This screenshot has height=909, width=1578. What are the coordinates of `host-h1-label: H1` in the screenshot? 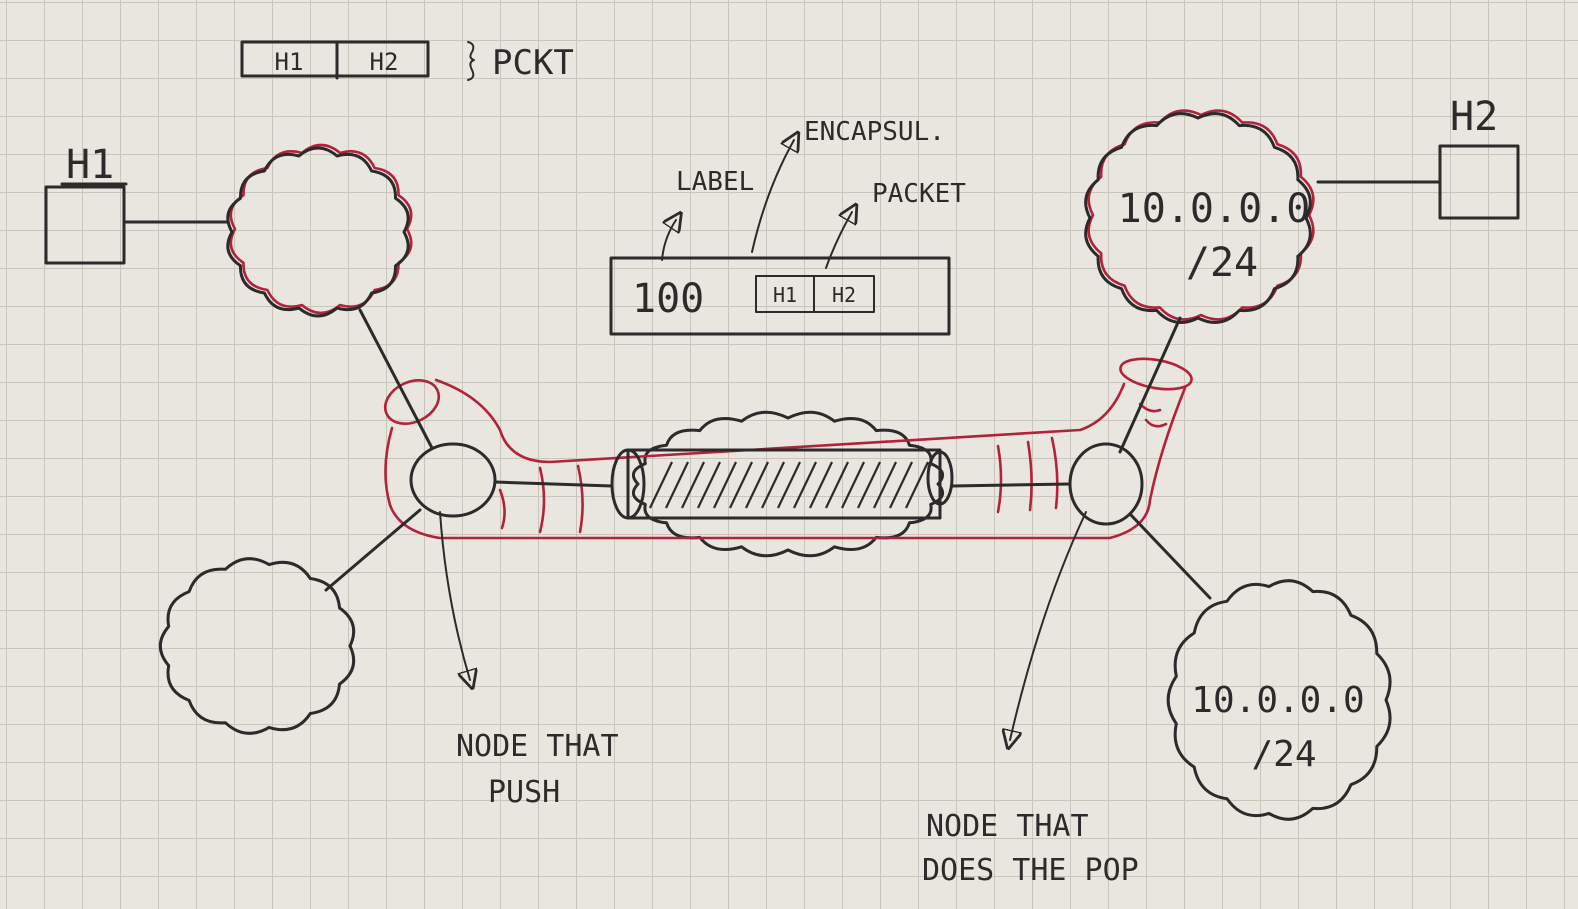 It's located at (90, 165).